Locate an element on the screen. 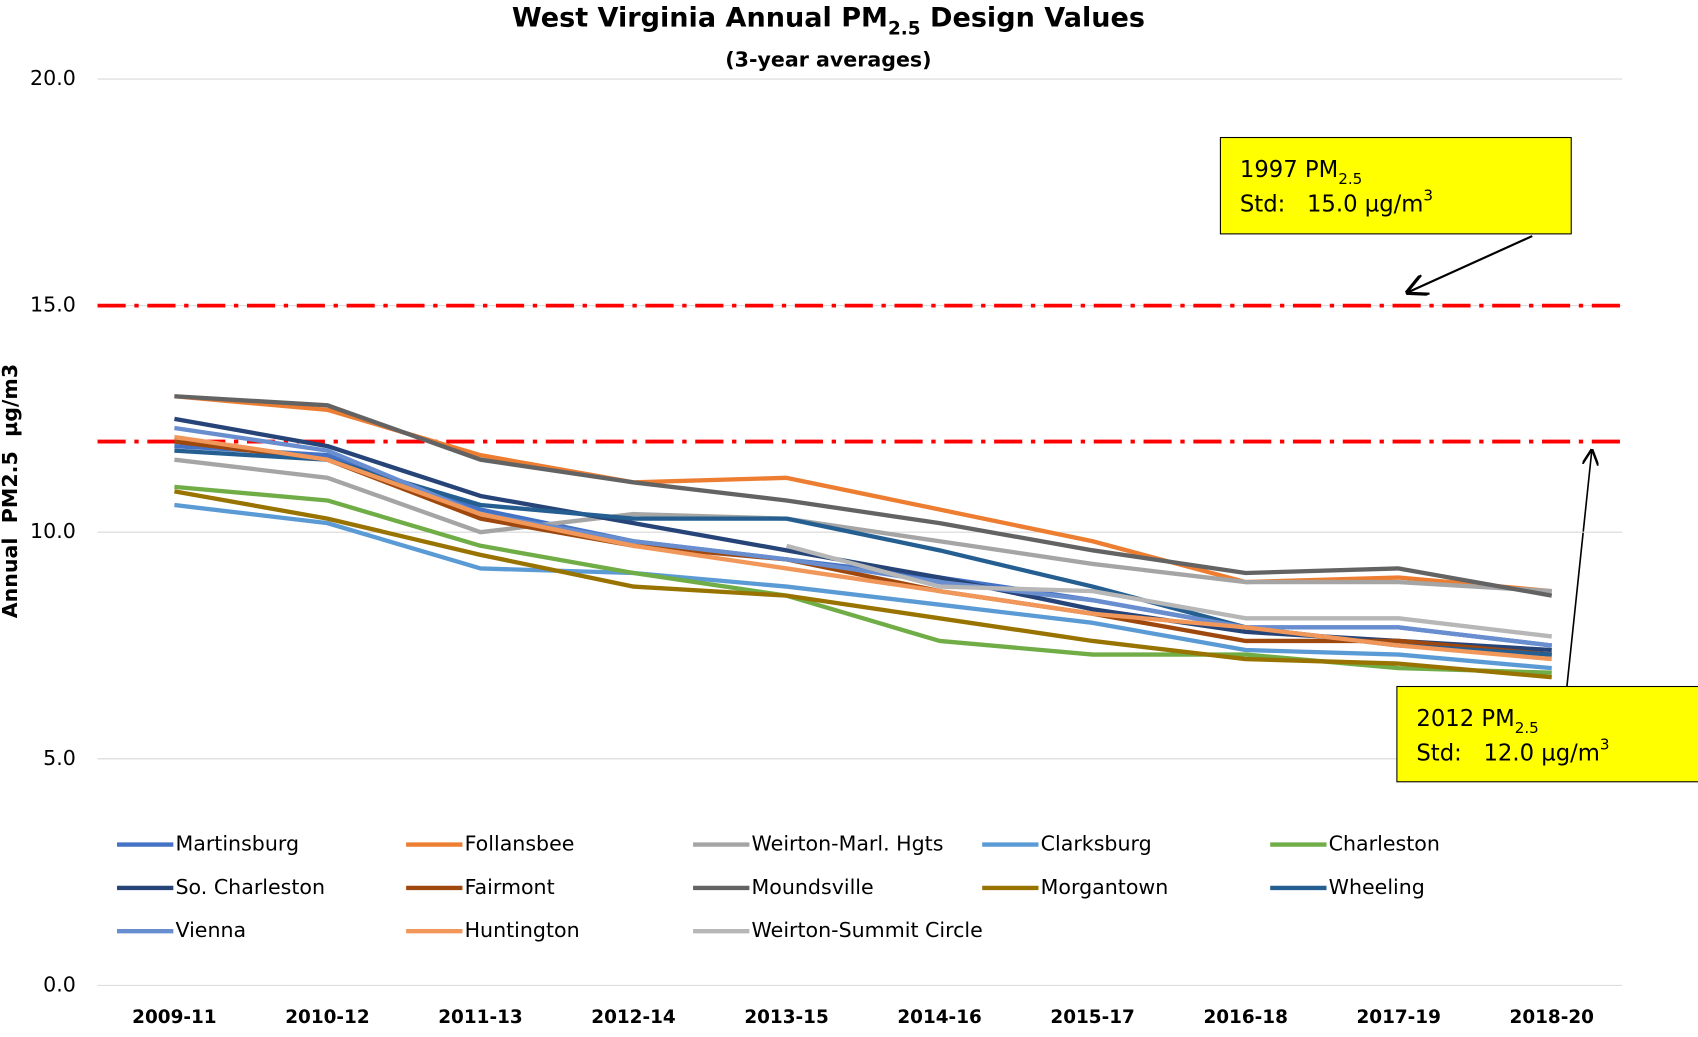 This screenshot has height=1037, width=1698. y-tick-label: 10.0 is located at coordinates (53, 531).